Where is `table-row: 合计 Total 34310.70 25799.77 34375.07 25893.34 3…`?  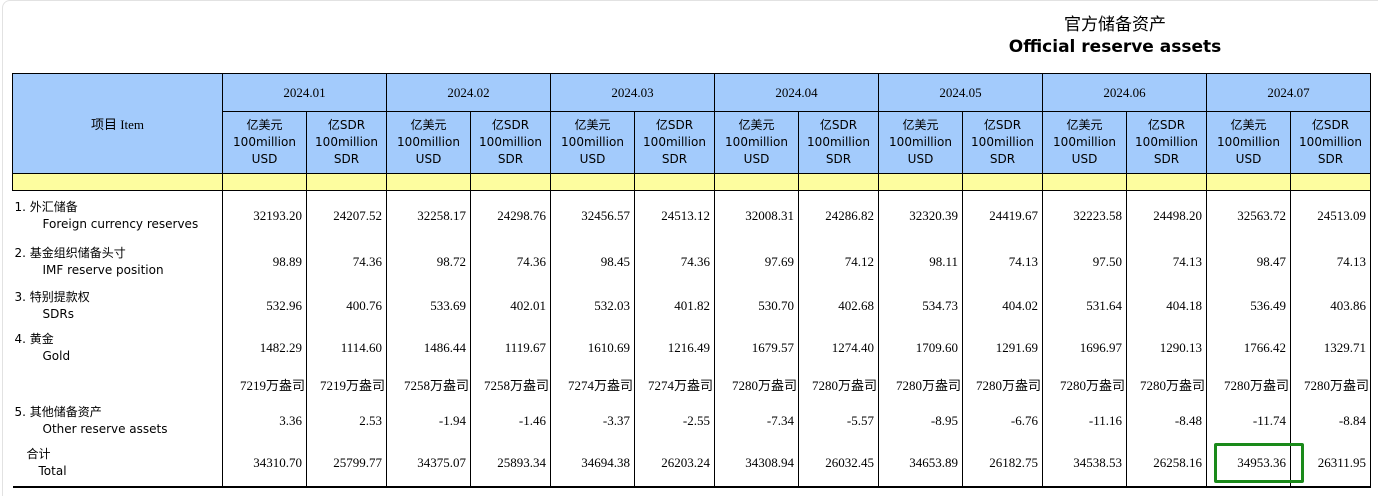 table-row: 合计 Total 34310.70 25799.77 34375.07 25893.34 3… is located at coordinates (691, 464).